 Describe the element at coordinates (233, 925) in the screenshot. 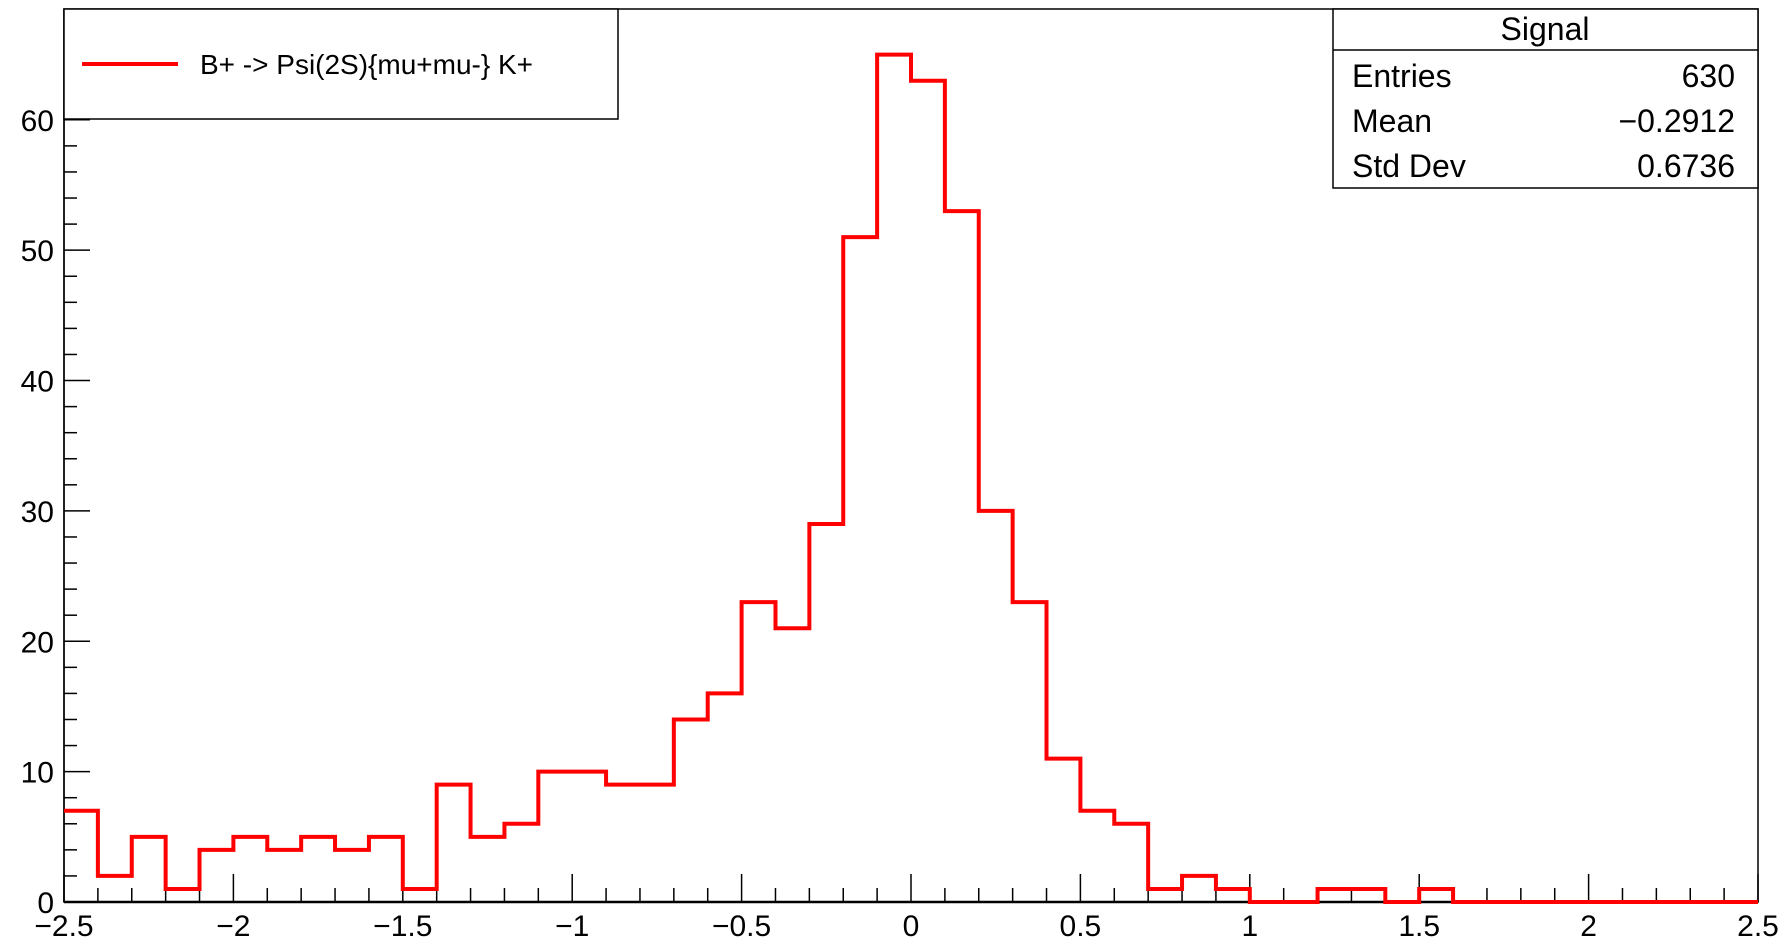

I see `x-tick-label: −2` at that location.